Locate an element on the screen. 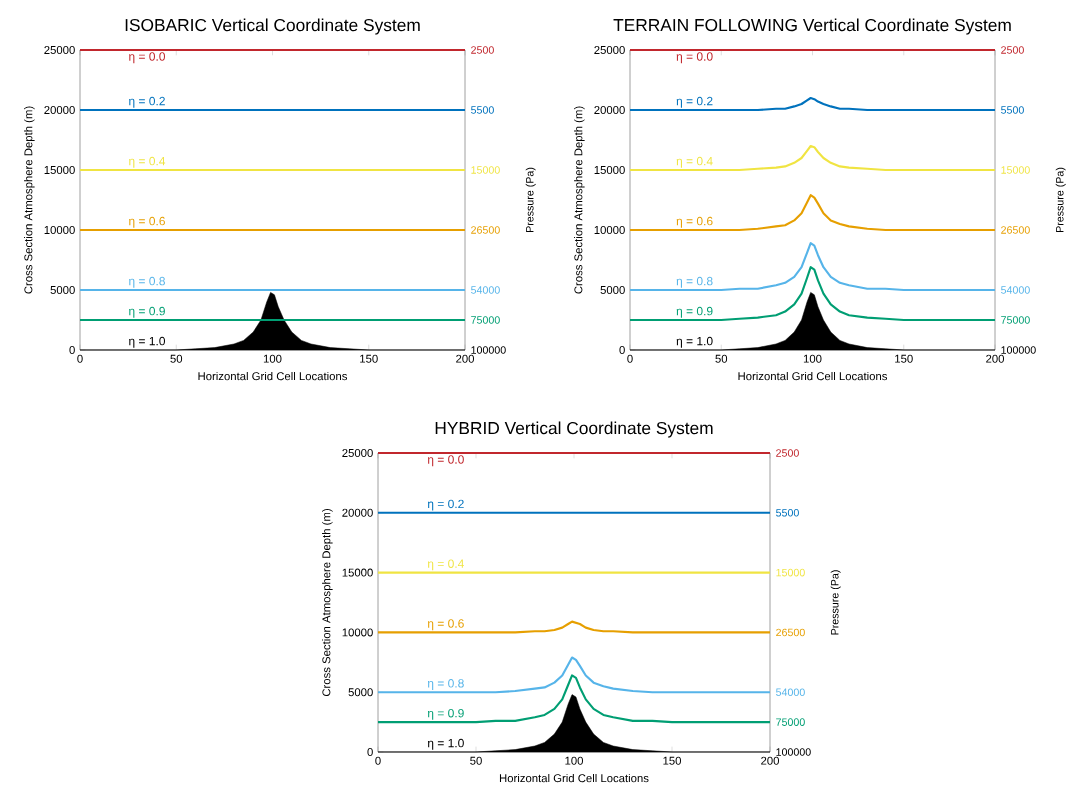 The height and width of the screenshot is (790, 1075). chart-title: ISOBARIC Vertical Coordinate System is located at coordinates (272, 26).